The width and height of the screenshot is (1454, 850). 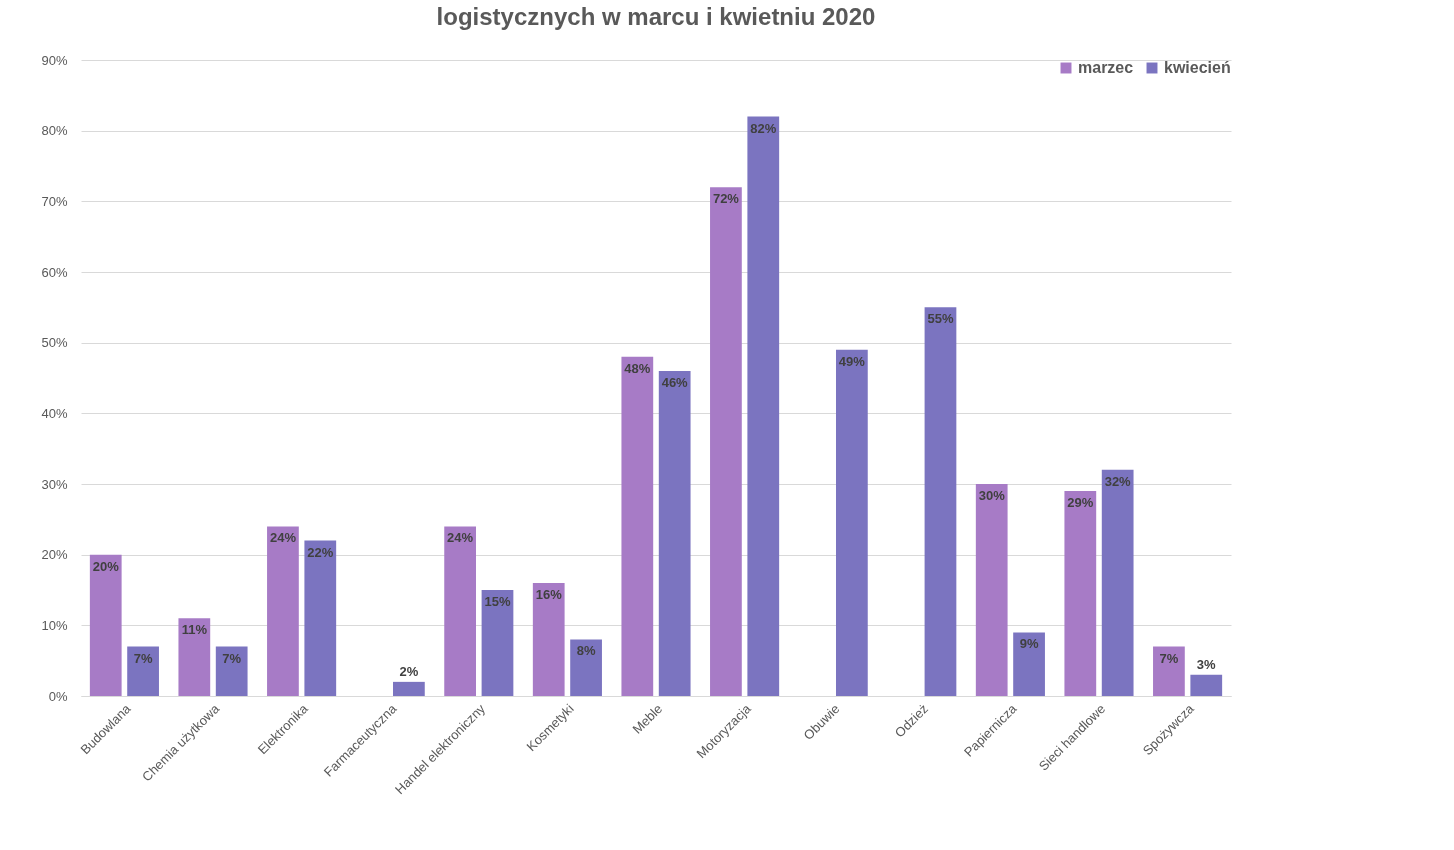 What do you see at coordinates (58, 696) in the screenshot?
I see `y-tick-label: 0%` at bounding box center [58, 696].